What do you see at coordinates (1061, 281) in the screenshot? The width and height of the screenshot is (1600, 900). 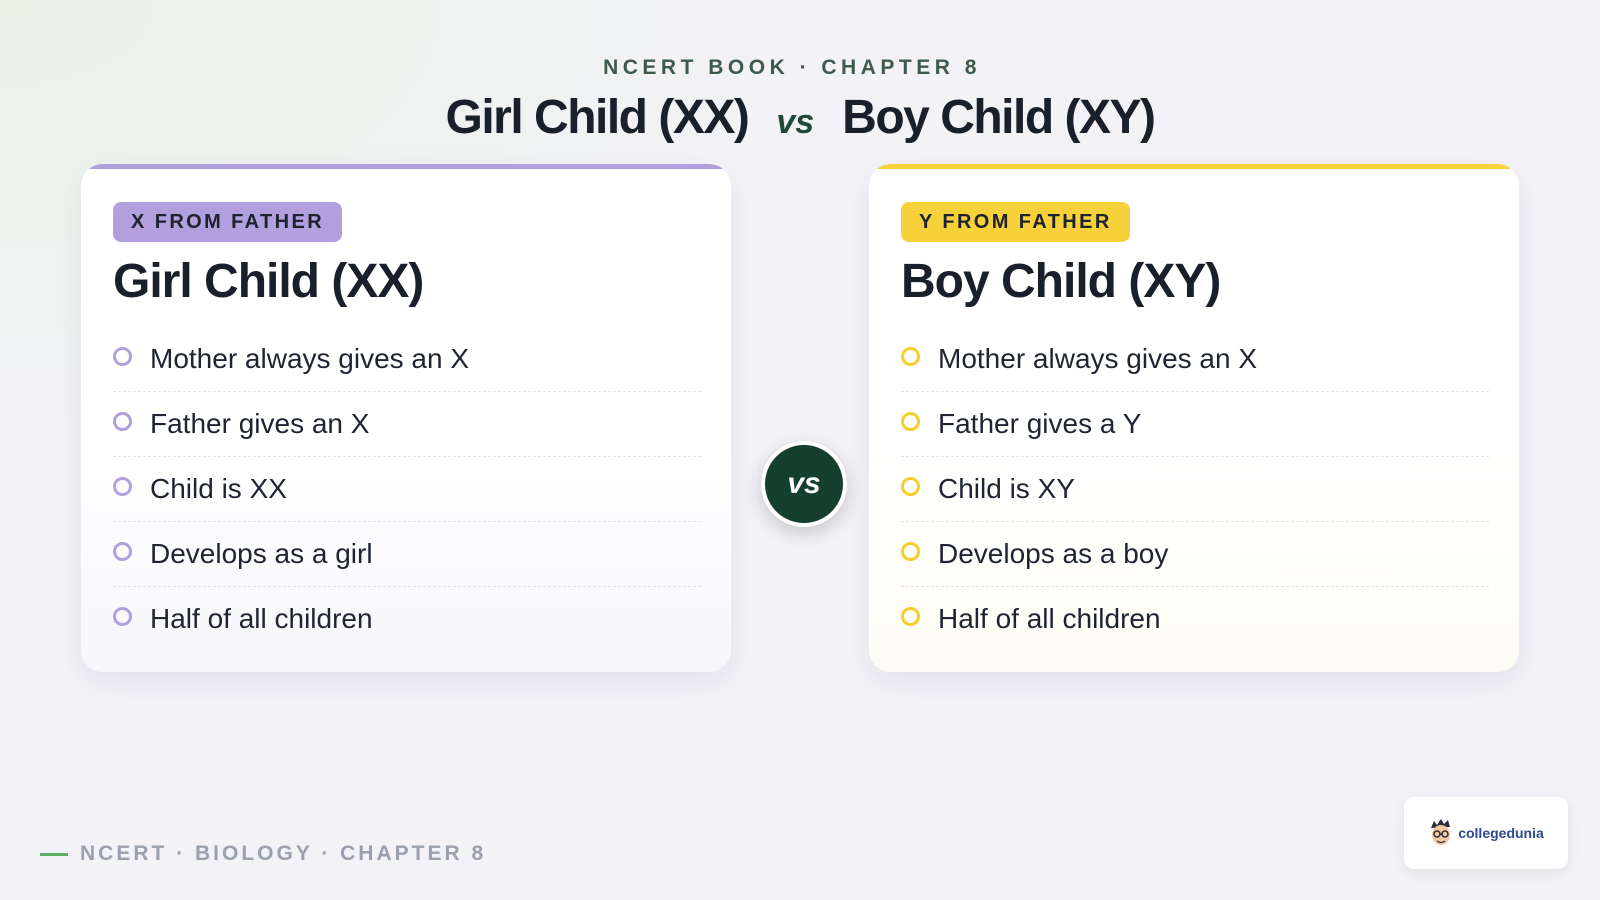 I see `boy-card-title: Boy Child (XY)` at bounding box center [1061, 281].